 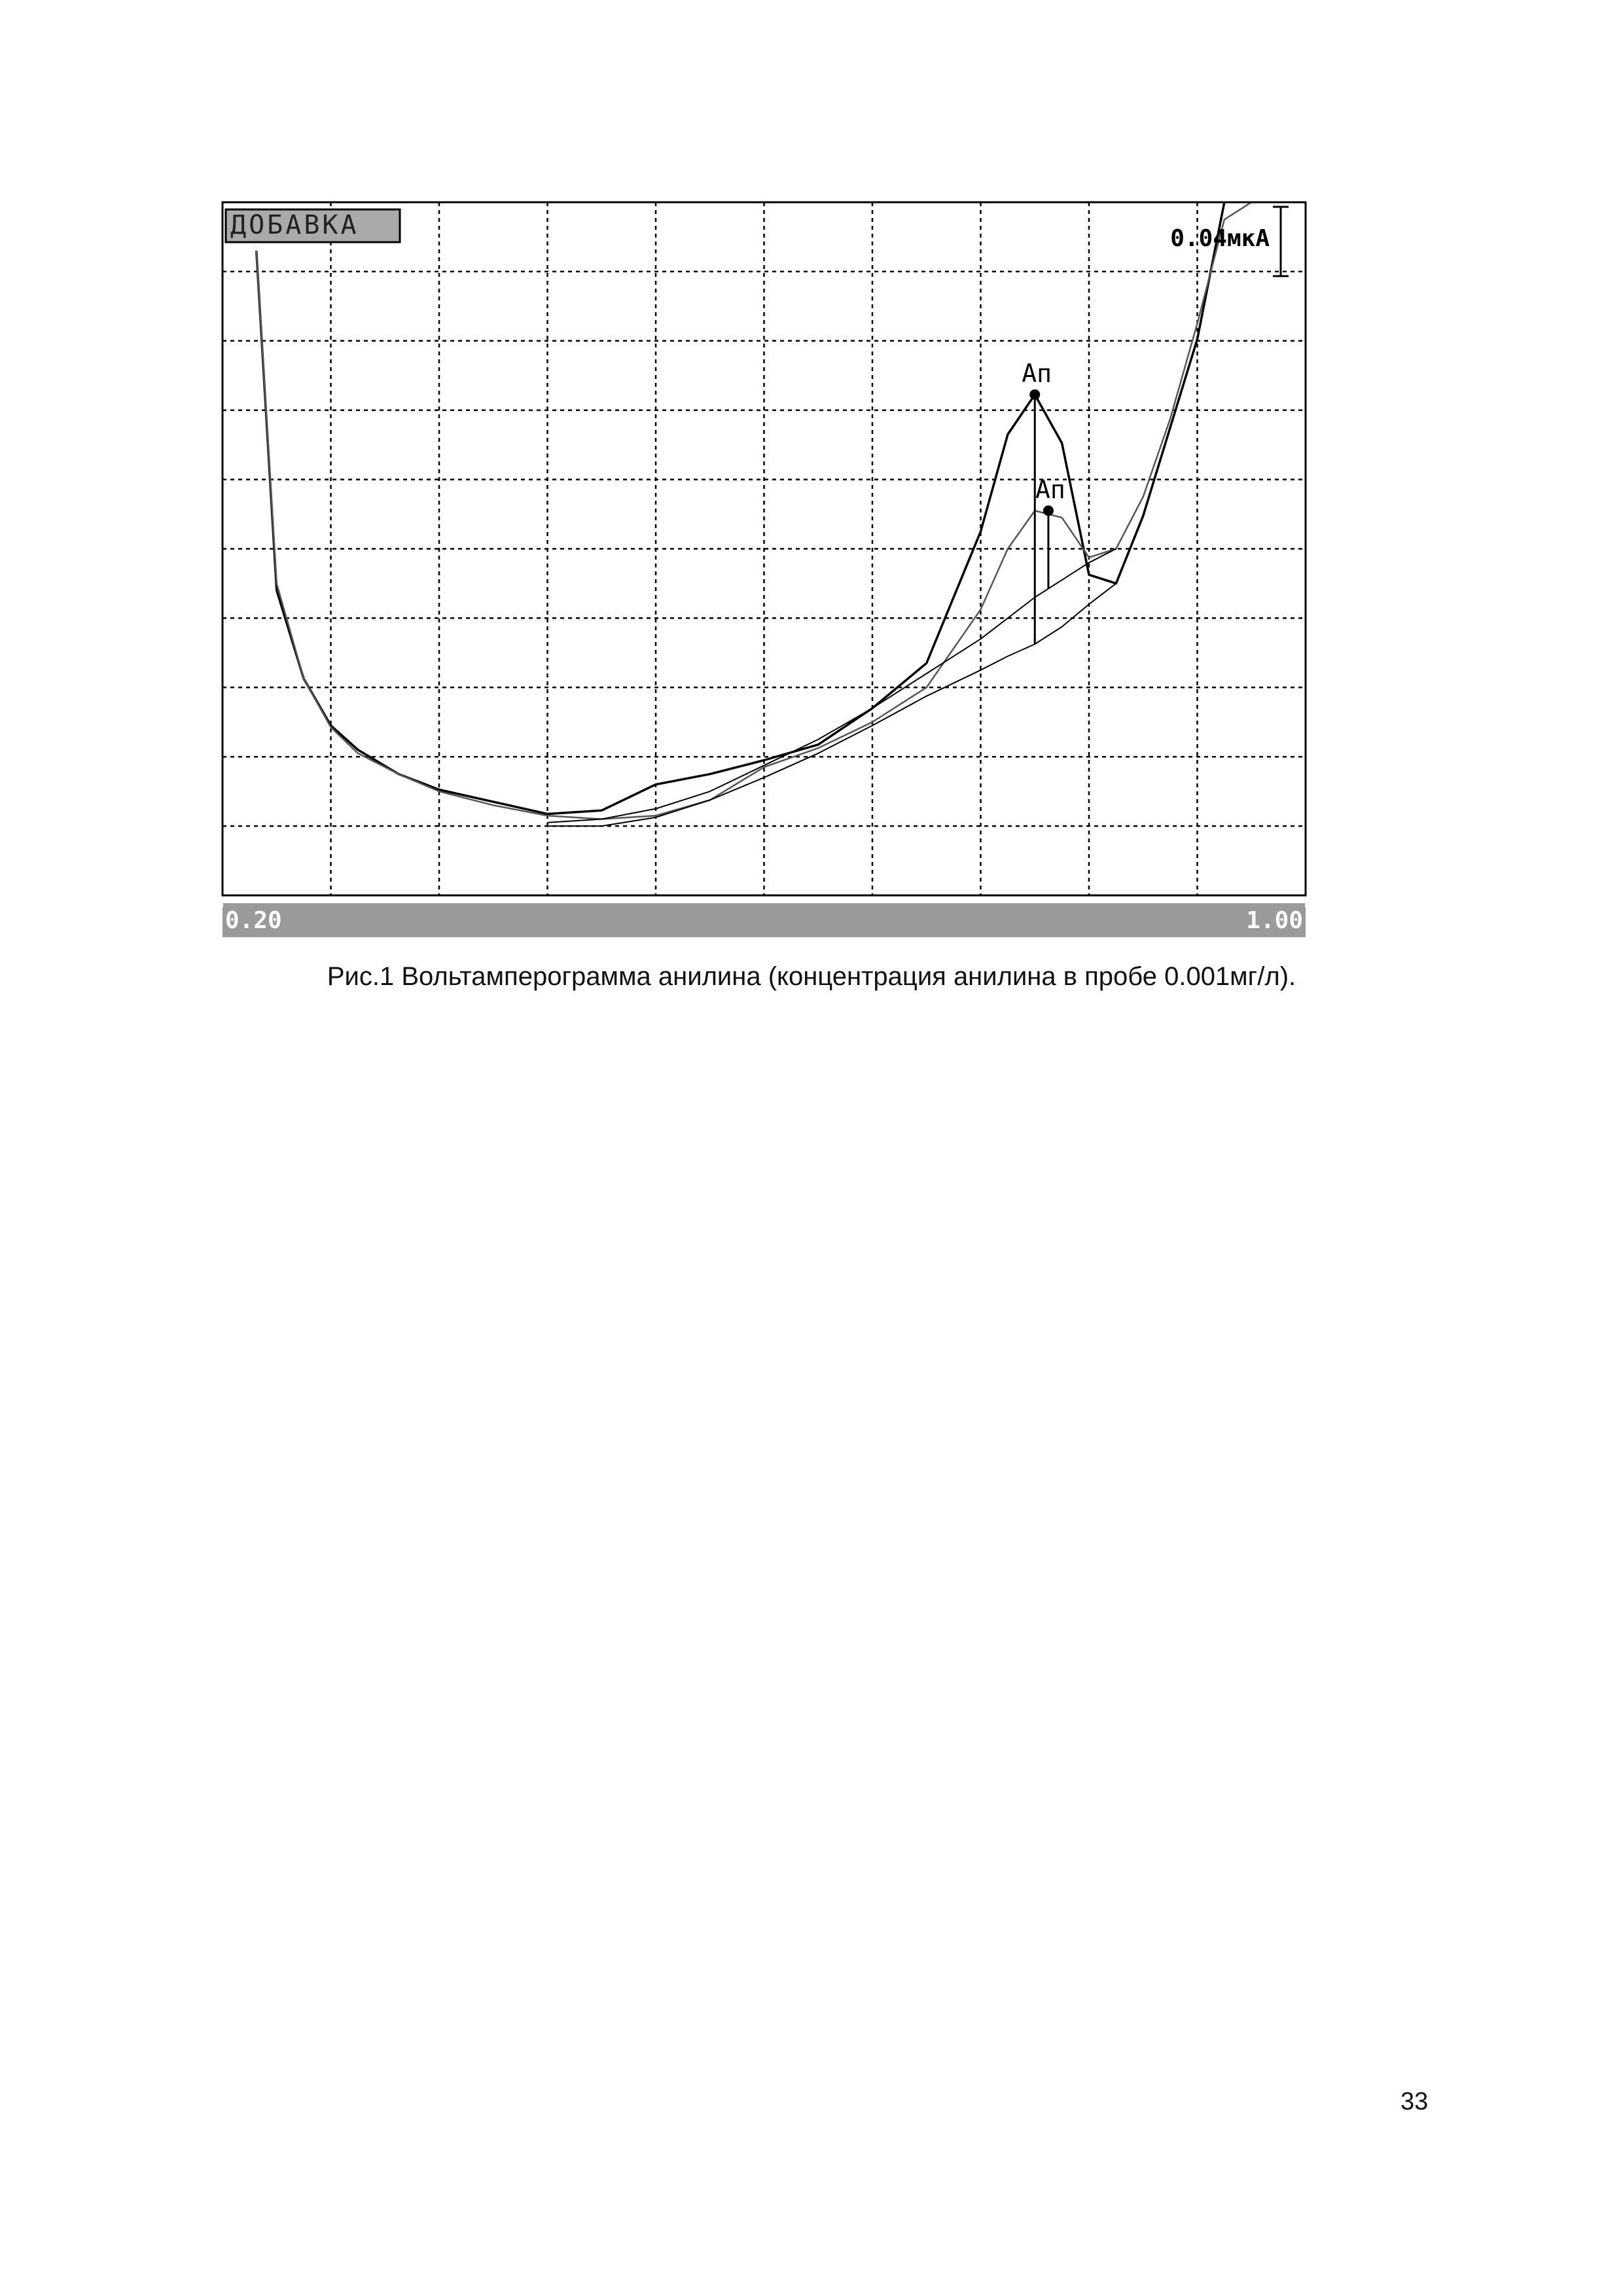 I want to click on x-tick-label: 0.20, so click(x=253, y=920).